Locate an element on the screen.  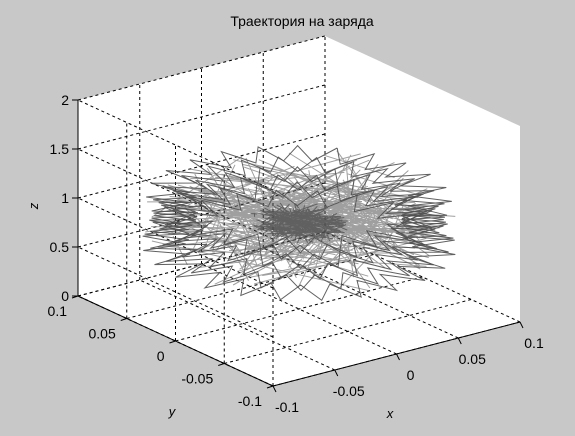
y-axis-label: y is located at coordinates (172, 411).